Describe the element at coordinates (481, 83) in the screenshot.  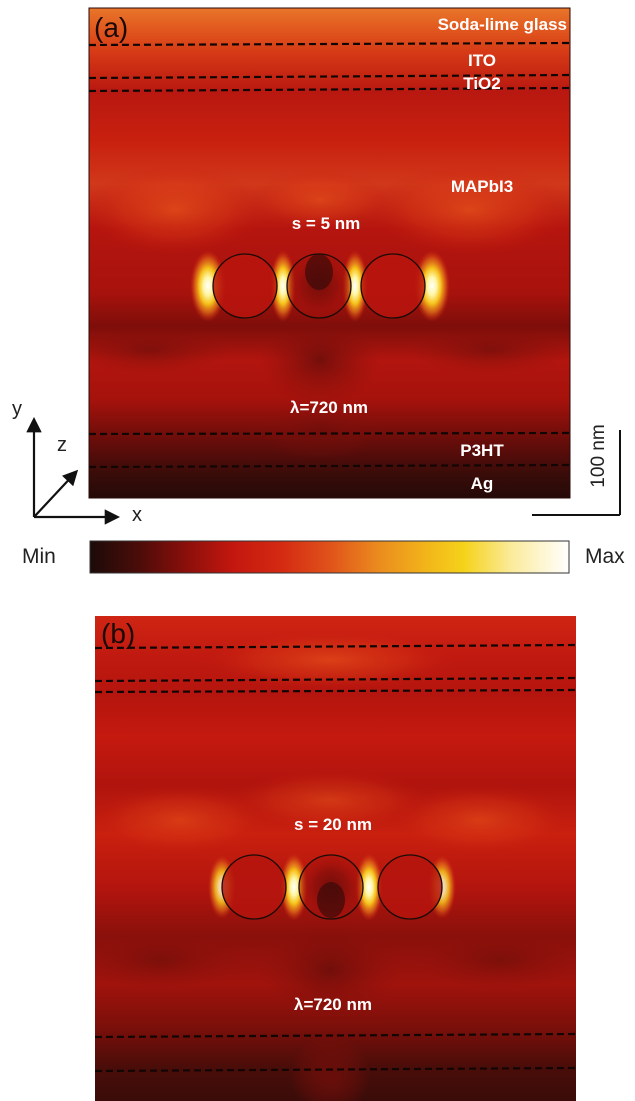
I see `layer-label-tio2: TiO2` at that location.